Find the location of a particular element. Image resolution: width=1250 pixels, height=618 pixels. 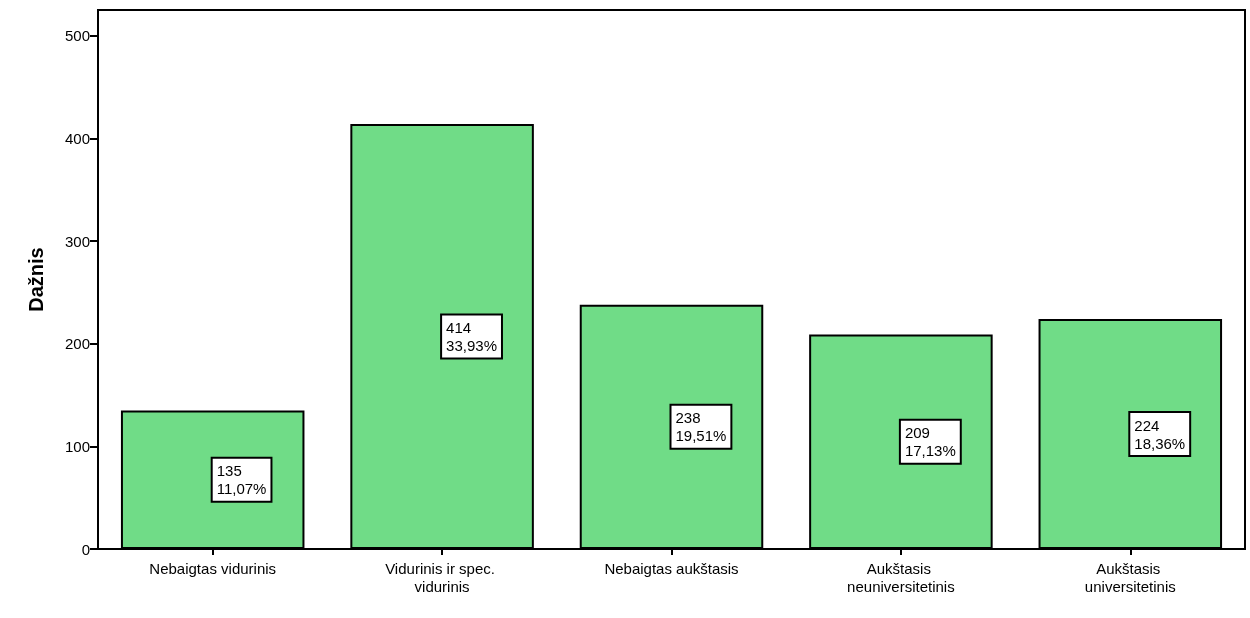

y-tick-label: 200 is located at coordinates (77, 344).